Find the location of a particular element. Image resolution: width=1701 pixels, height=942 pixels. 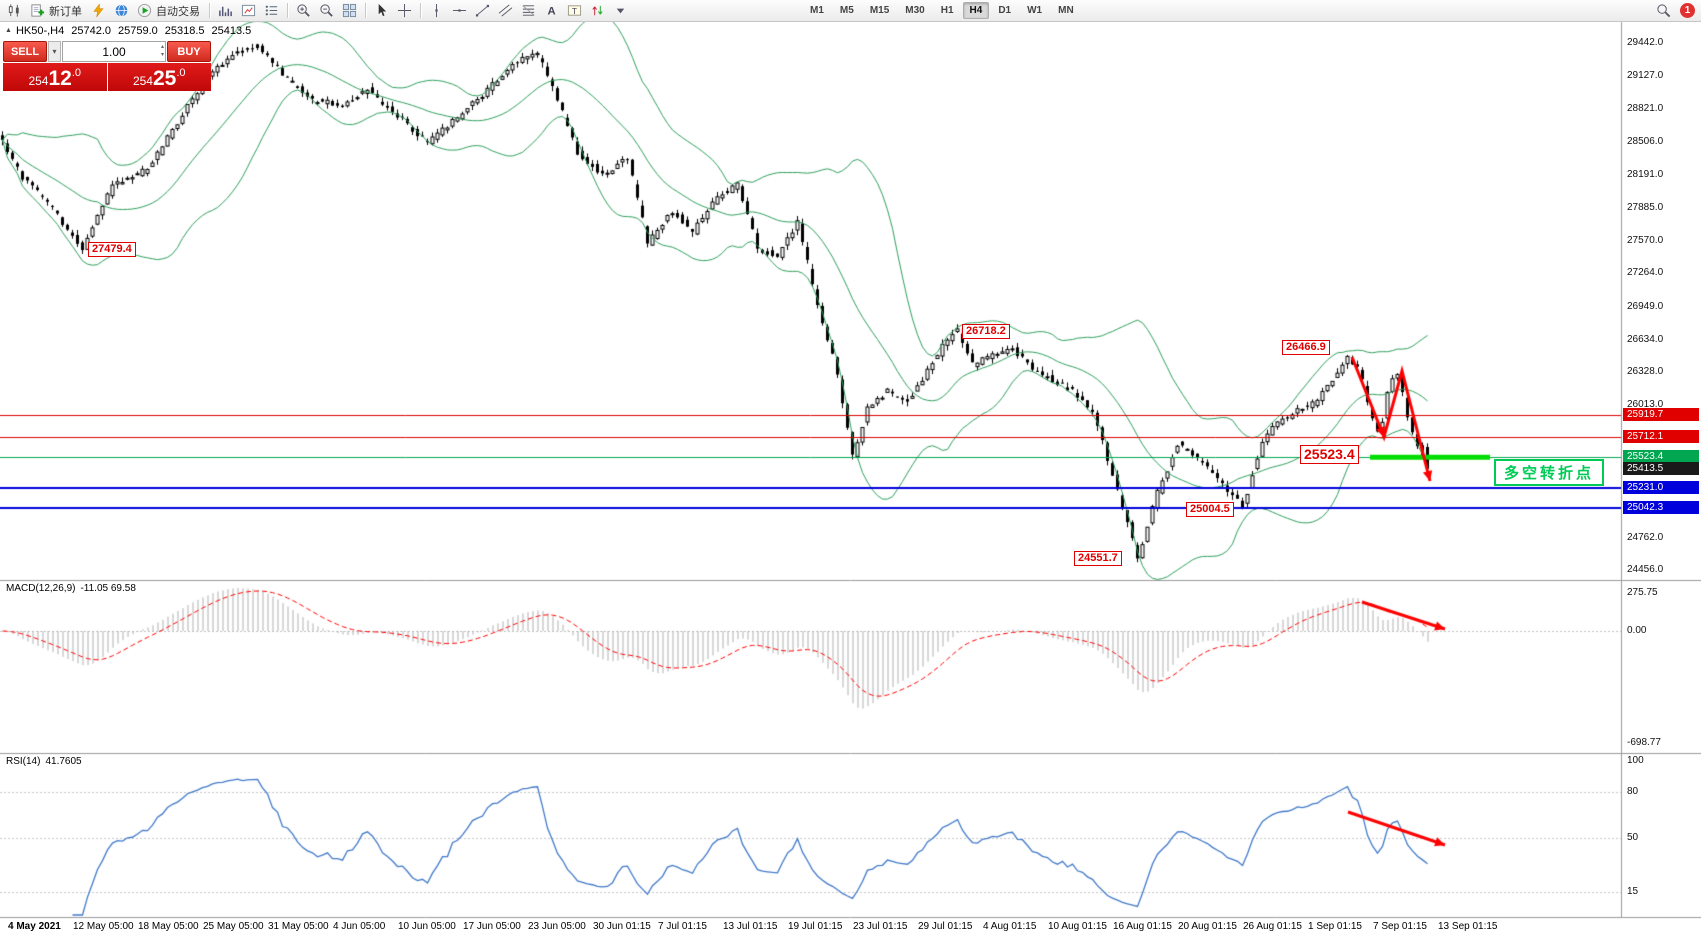

timeframe-mn: MN is located at coordinates (1066, 10).